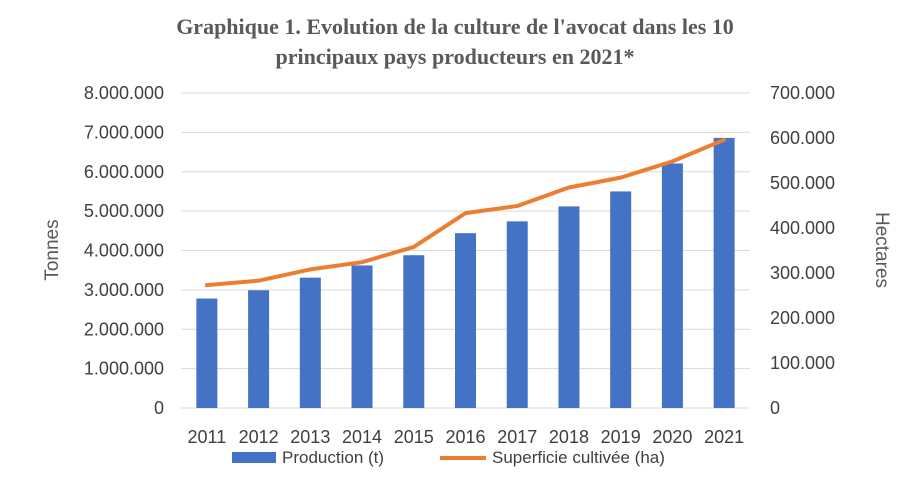  What do you see at coordinates (724, 437) in the screenshot?
I see `x-tick-label: 2021` at bounding box center [724, 437].